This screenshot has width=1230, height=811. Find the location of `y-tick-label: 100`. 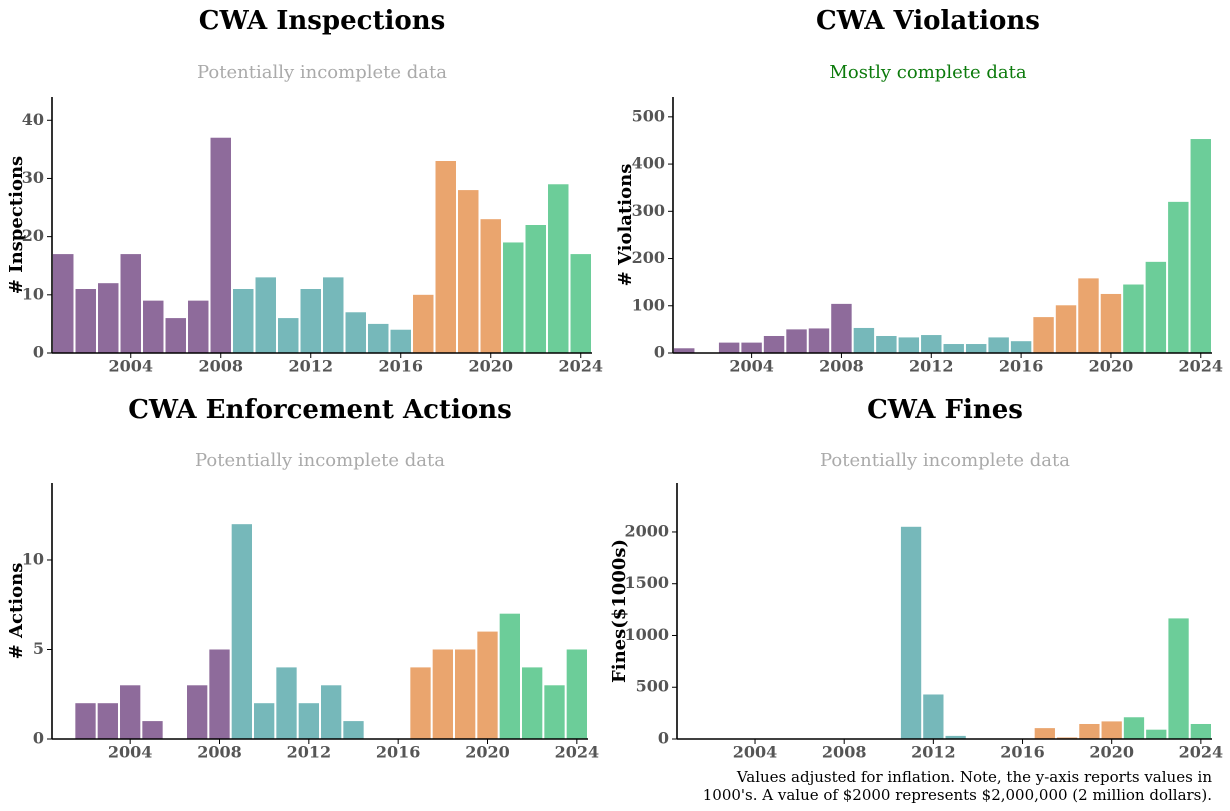

y-tick-label: 100 is located at coordinates (648, 304).